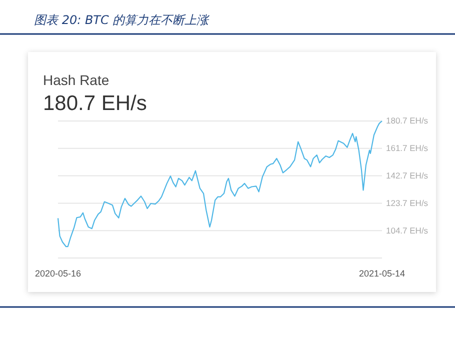 The image size is (455, 337). What do you see at coordinates (76, 80) in the screenshot?
I see `chart-subtitle: Hash Rate` at bounding box center [76, 80].